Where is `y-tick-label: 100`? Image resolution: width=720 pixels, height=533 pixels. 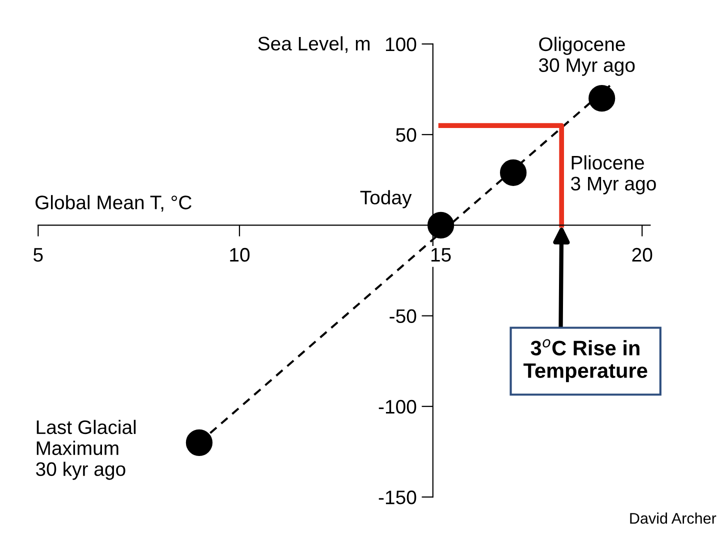
y-tick-label: 100 is located at coordinates (401, 44).